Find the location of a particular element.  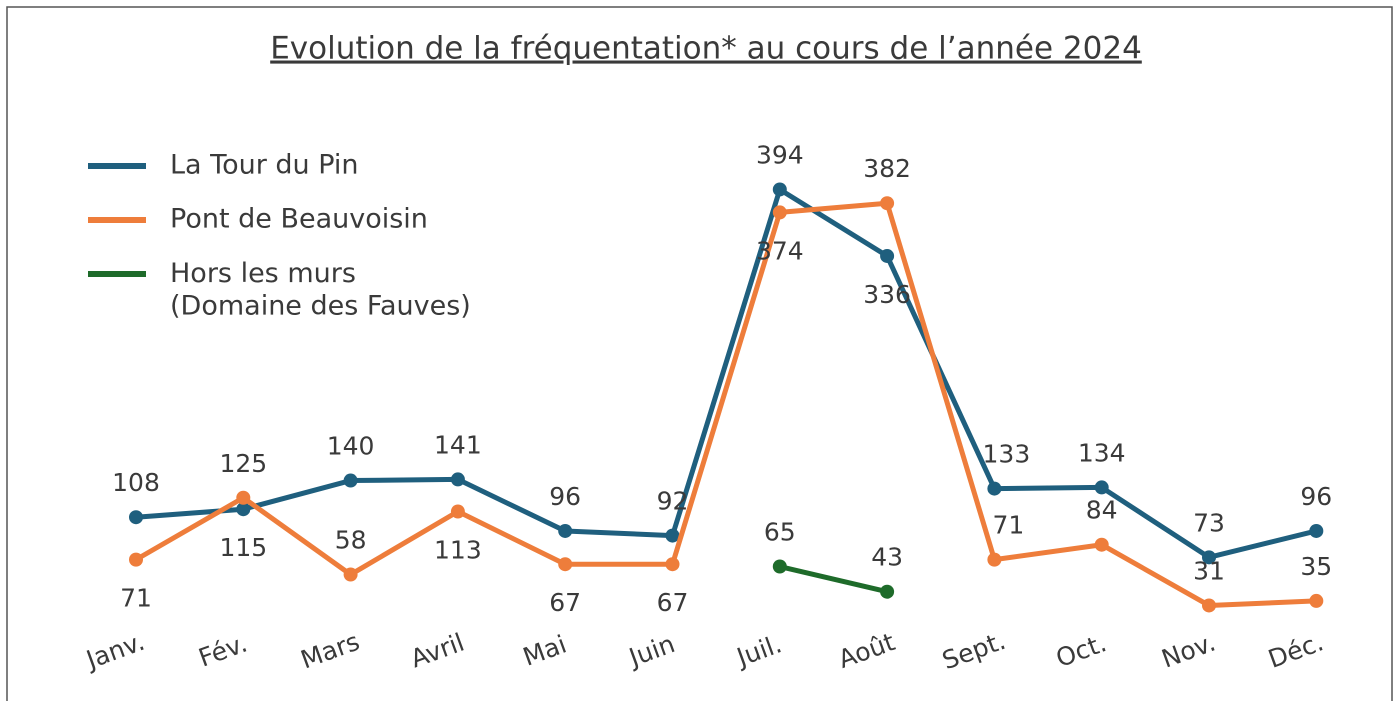

data-label: 133 is located at coordinates (1007, 454).